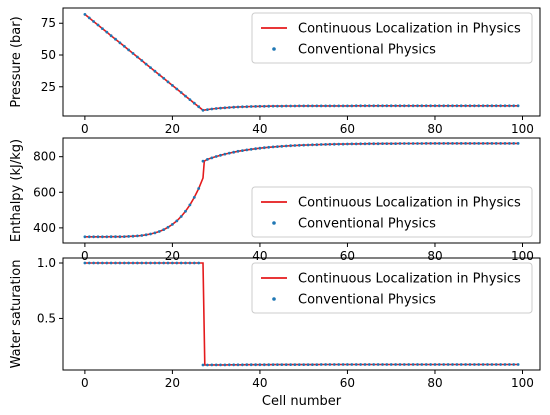 This screenshot has height=415, width=550. Describe the element at coordinates (409, 203) in the screenshot. I see `legend-entry-localization: Continuous Localization in Physics` at that location.